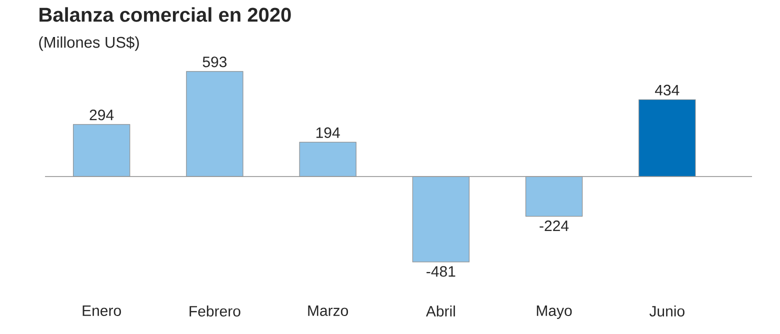 This screenshot has width=780, height=334. Describe the element at coordinates (554, 225) in the screenshot. I see `data-label: -224` at that location.